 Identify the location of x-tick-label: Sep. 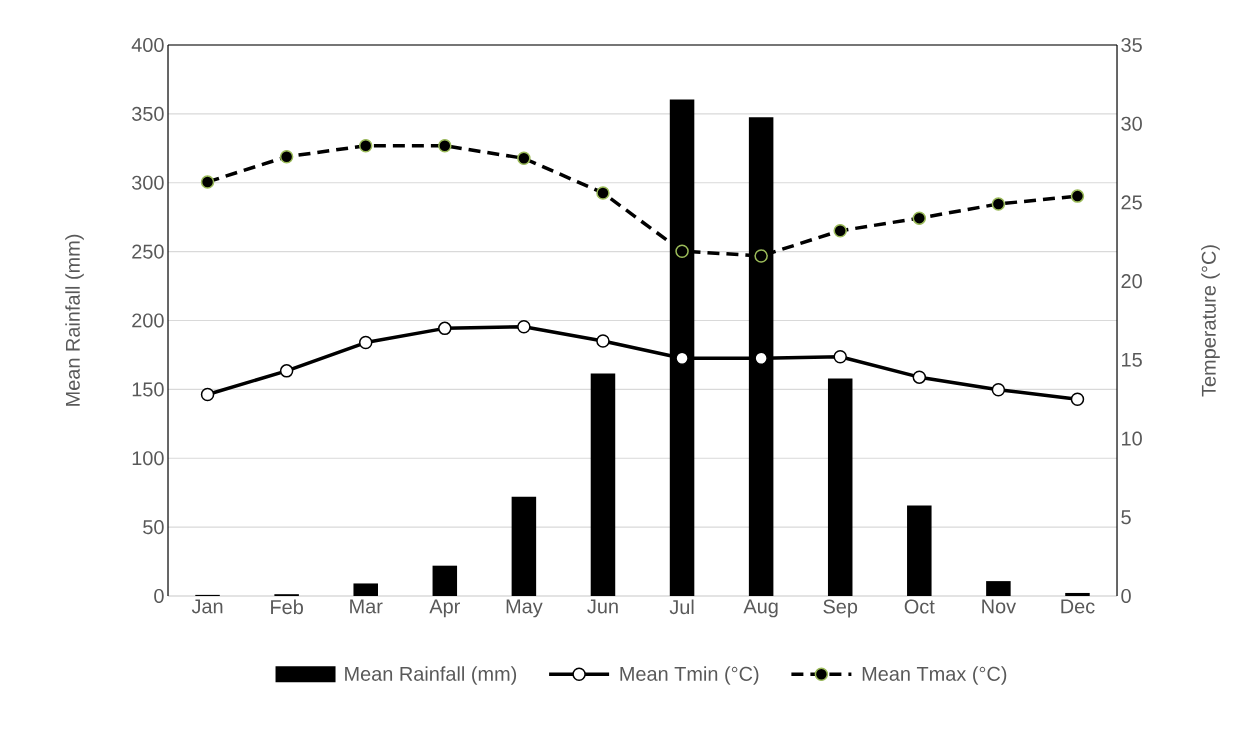
(840, 608).